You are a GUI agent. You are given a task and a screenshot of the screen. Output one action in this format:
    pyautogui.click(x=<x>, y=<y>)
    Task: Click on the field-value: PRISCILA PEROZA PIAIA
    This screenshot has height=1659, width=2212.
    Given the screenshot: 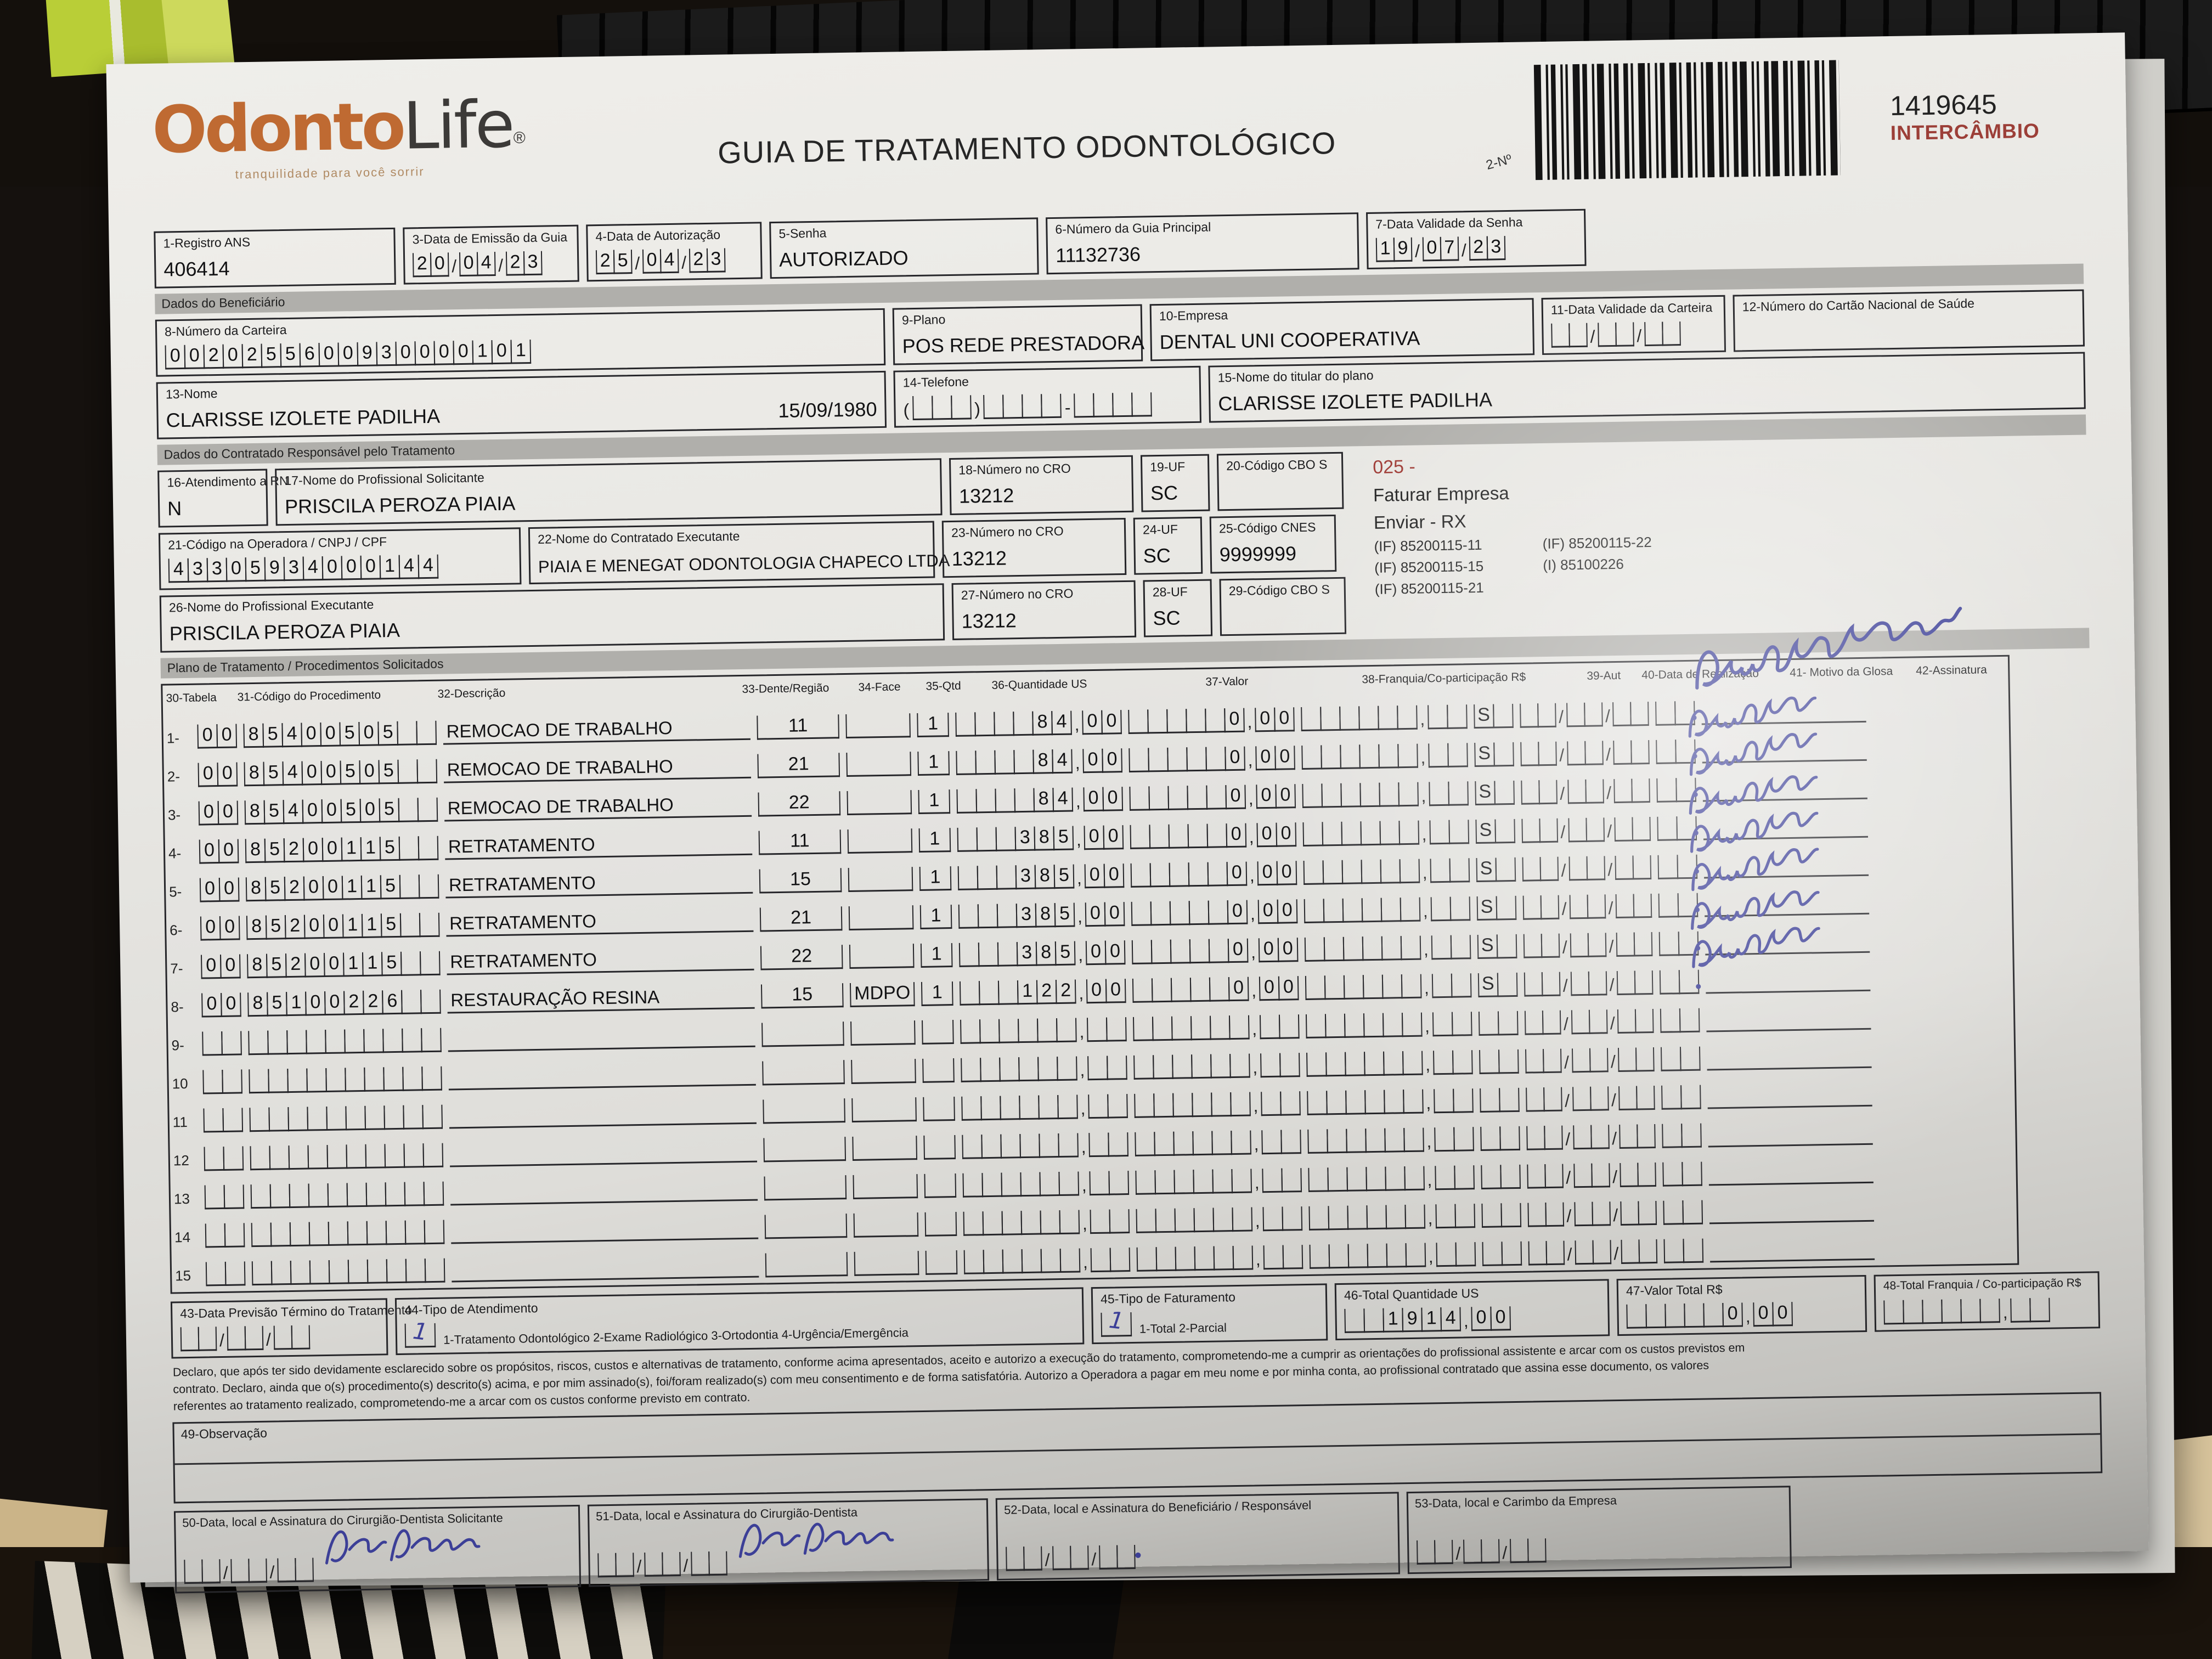 What is the action you would take?
    pyautogui.click(x=284, y=632)
    